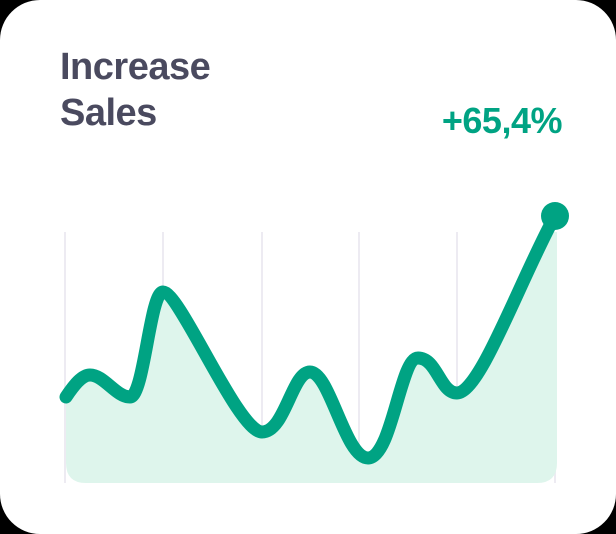 The width and height of the screenshot is (616, 534). Describe the element at coordinates (555, 216) in the screenshot. I see `chart-endpoint-marker` at that location.